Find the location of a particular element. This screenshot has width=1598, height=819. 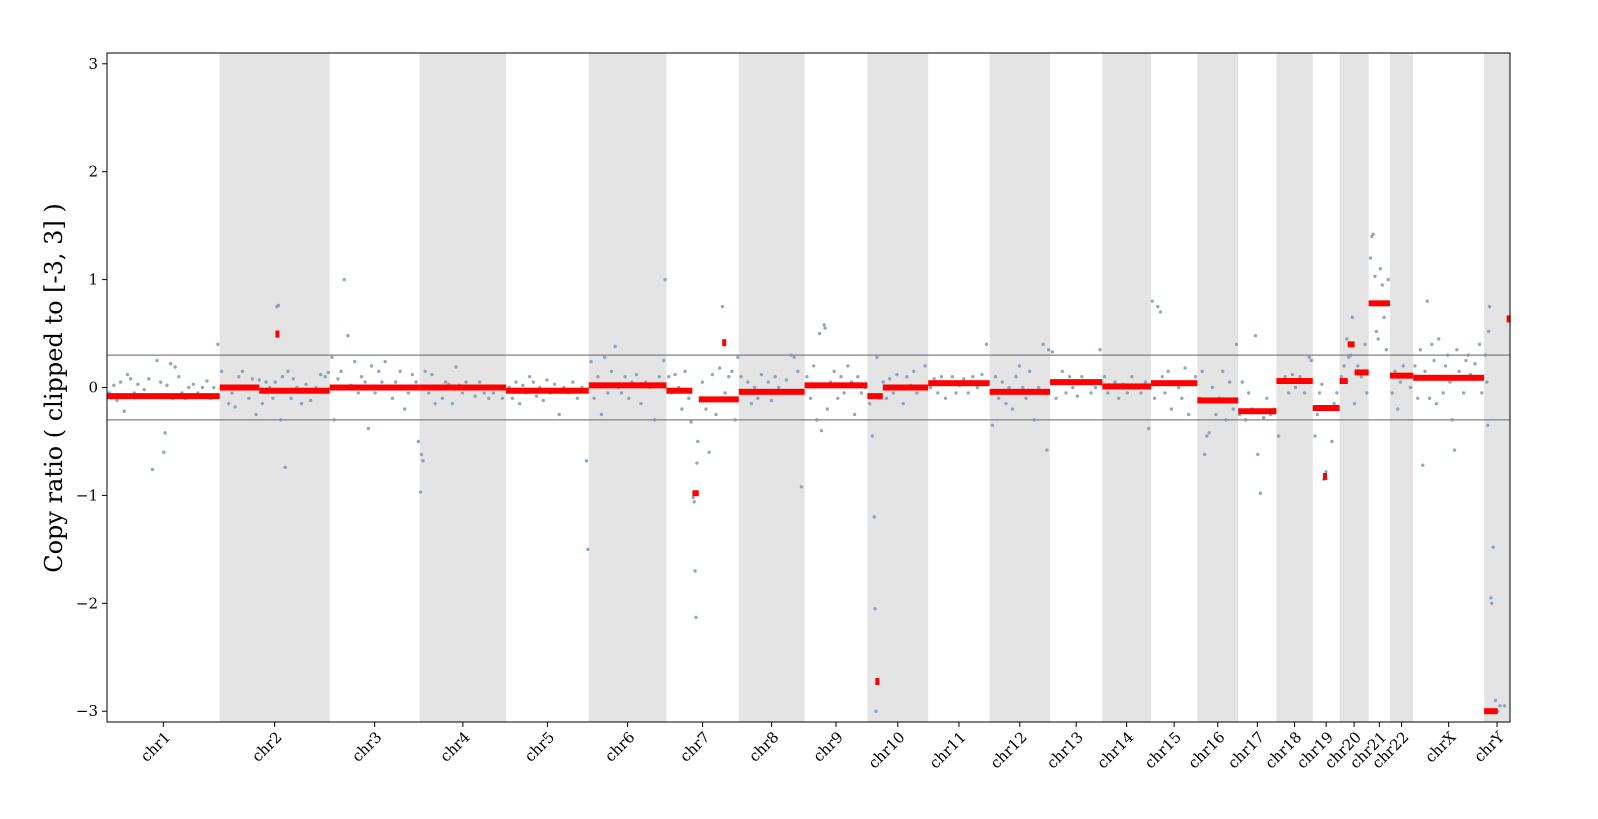

shade-band-chr8 is located at coordinates (771, 387).